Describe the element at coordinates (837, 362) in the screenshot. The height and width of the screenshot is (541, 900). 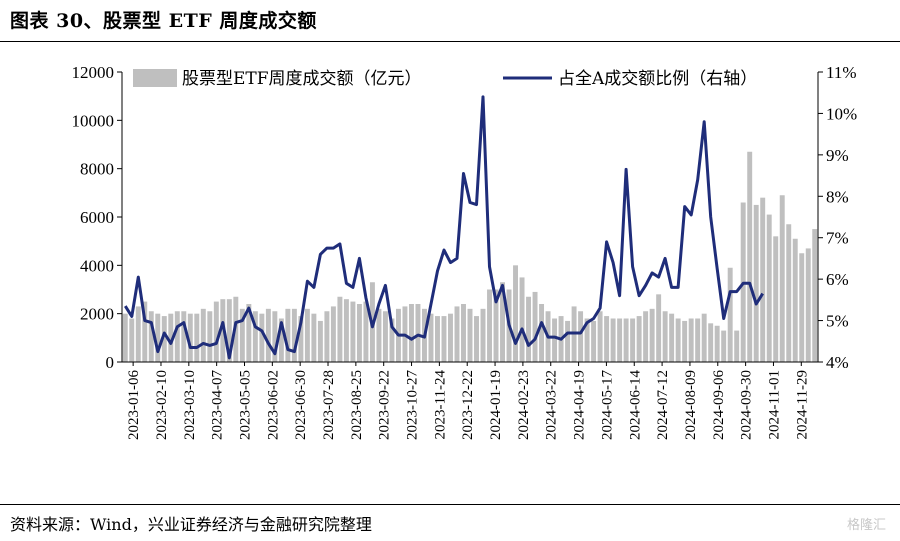
I see `right-tick-label: 4%` at that location.